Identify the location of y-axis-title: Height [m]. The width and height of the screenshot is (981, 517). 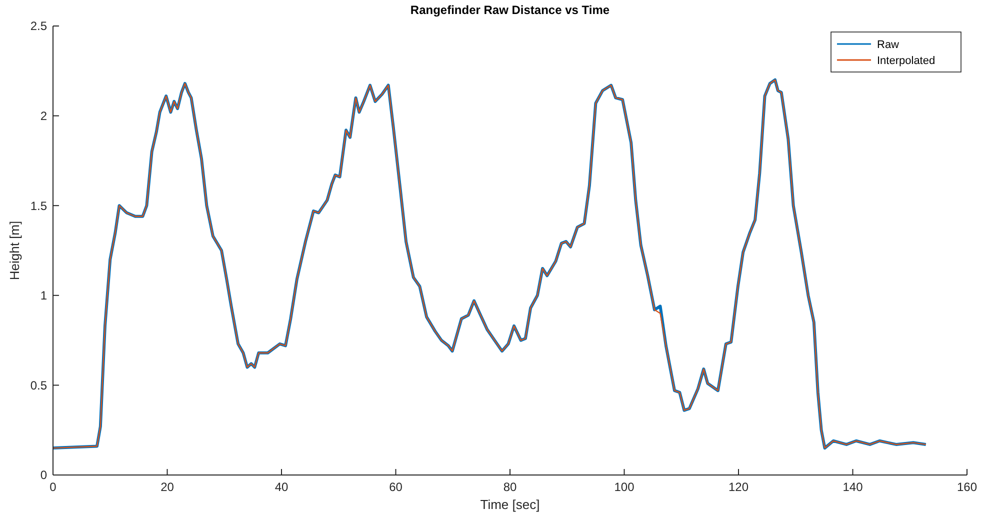
(14, 250).